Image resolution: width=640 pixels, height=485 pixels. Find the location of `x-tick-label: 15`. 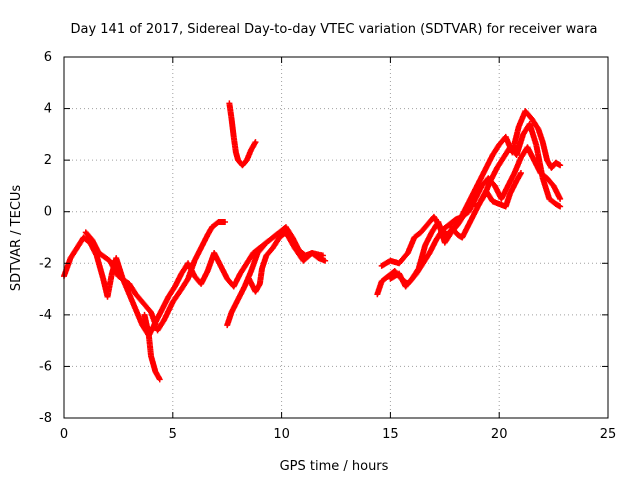

x-tick-label: 15 is located at coordinates (390, 434).